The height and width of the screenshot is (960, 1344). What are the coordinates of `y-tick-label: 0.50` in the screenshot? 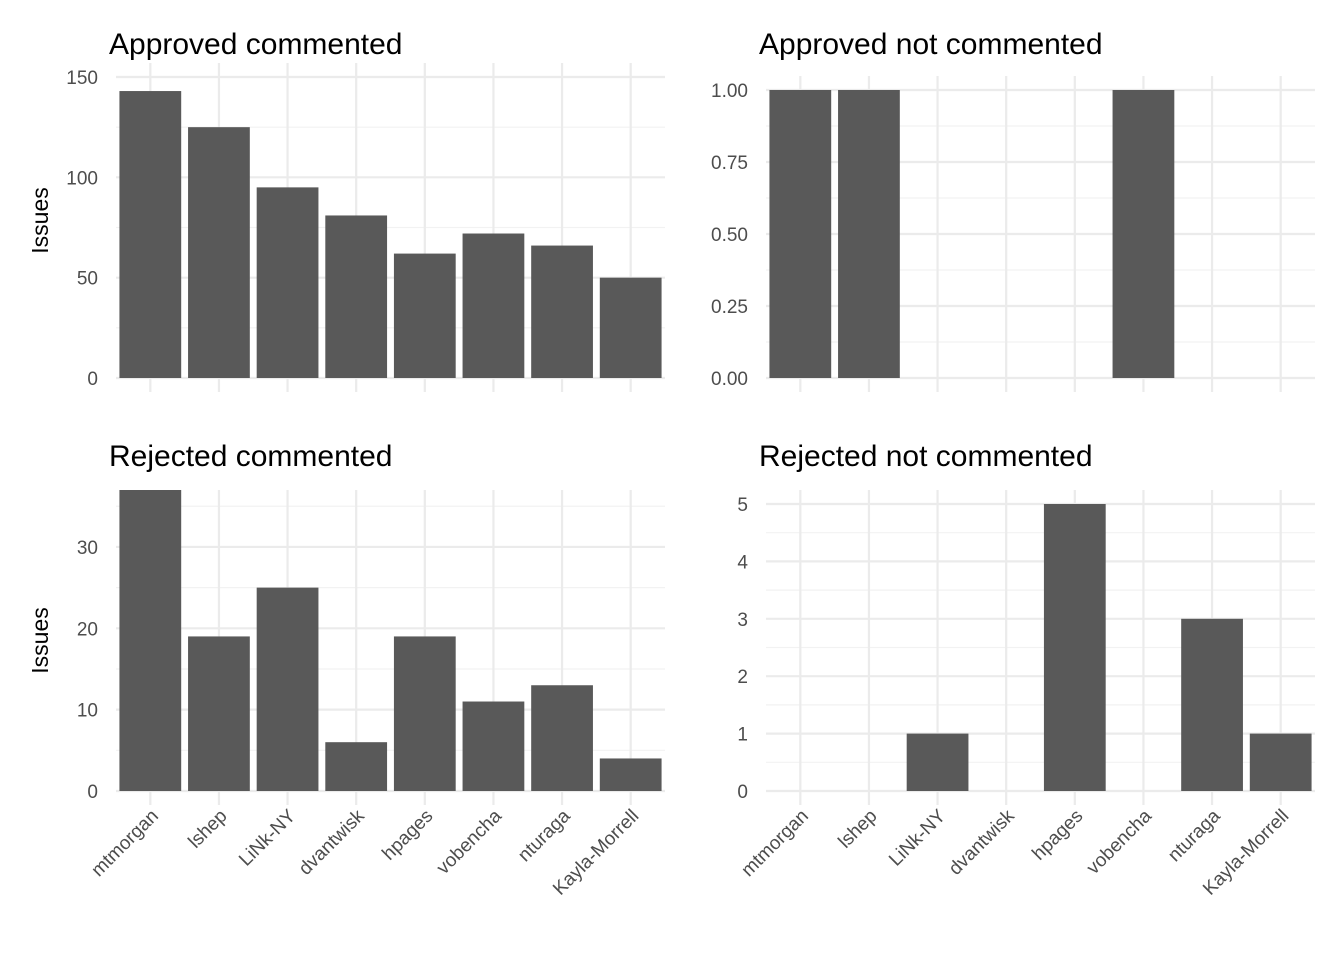 It's located at (729, 235).